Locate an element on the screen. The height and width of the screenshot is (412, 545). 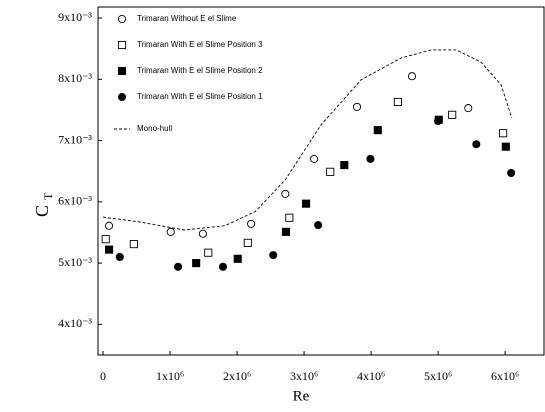
x-tick-label: 6x10⁶ is located at coordinates (505, 376).